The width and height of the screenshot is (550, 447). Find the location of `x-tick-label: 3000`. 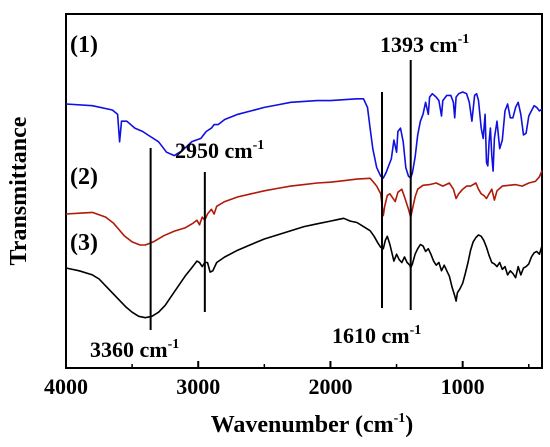

x-tick-label: 3000 is located at coordinates (198, 386).